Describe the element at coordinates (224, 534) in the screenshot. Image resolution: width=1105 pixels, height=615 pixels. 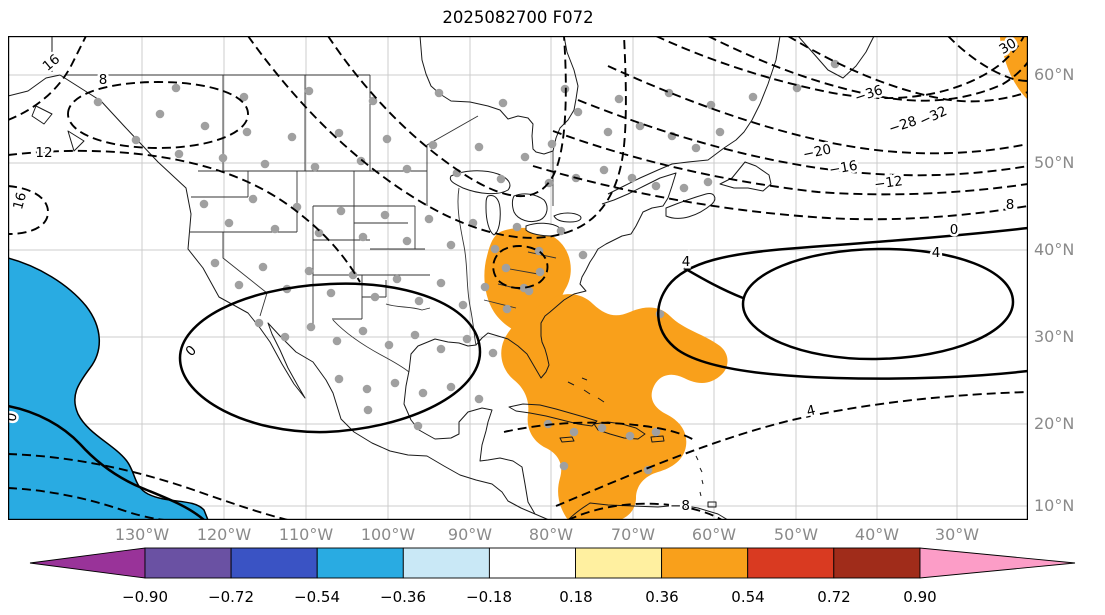
I see `x-tick-label: 120°W` at that location.